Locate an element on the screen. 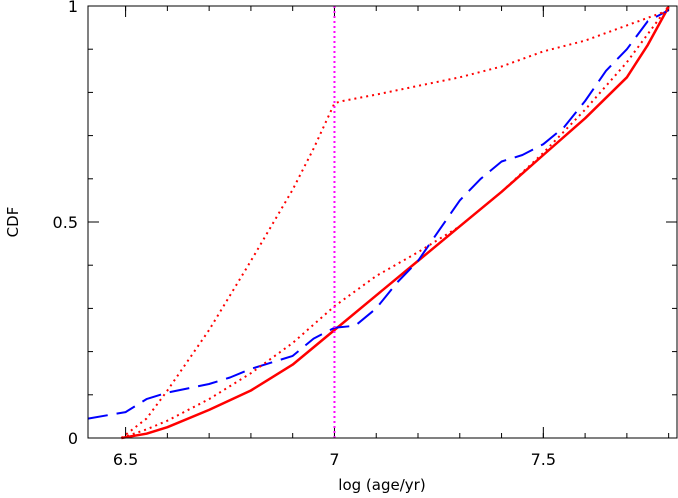  x-tick-label: 6.5 is located at coordinates (125, 459).